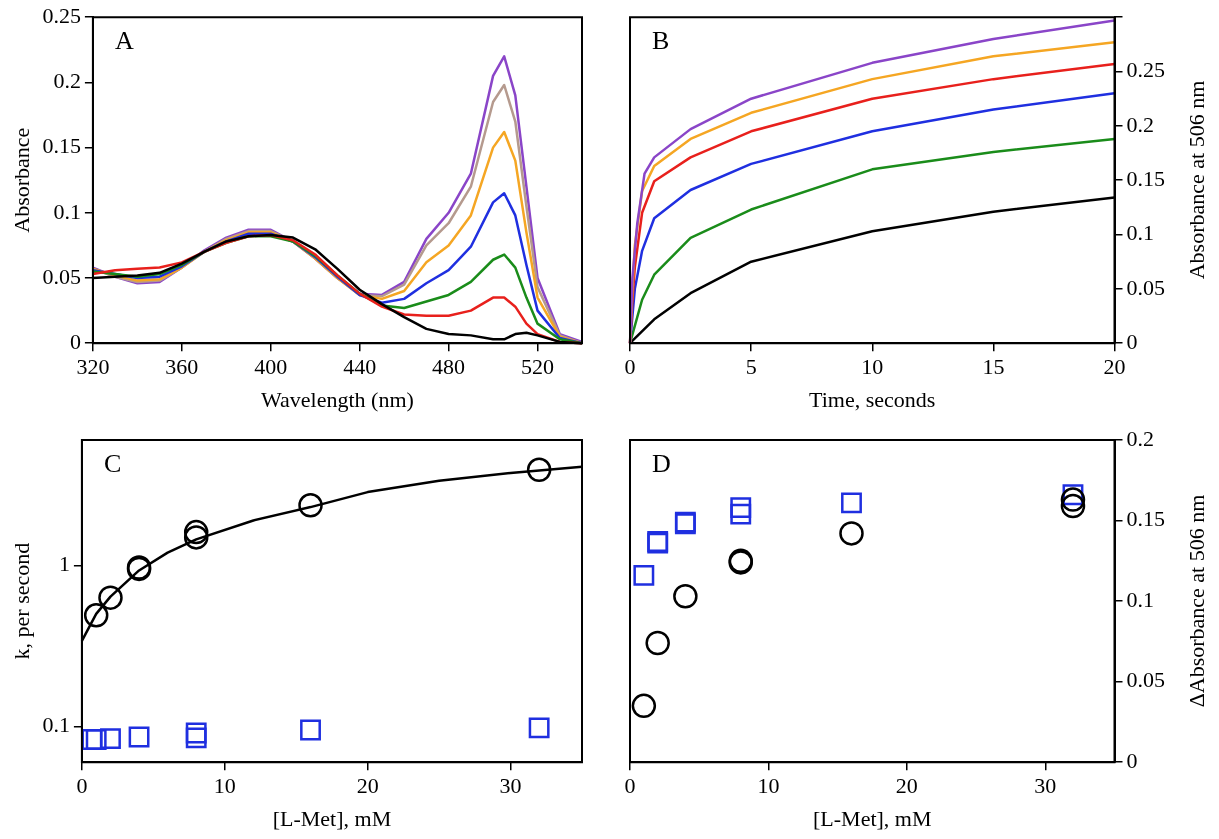 This screenshot has width=1219, height=839. Describe the element at coordinates (993, 367) in the screenshot. I see `x-tick-label: 15` at that location.